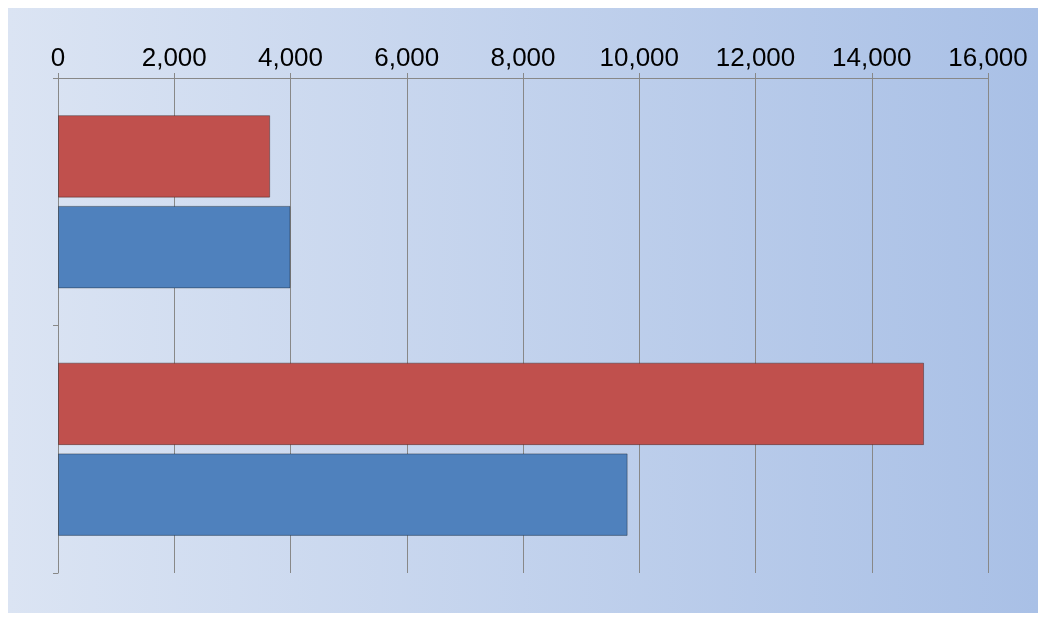 This screenshot has width=1046, height=621. What do you see at coordinates (58, 57) in the screenshot?
I see `x-tick-label: 0` at bounding box center [58, 57].